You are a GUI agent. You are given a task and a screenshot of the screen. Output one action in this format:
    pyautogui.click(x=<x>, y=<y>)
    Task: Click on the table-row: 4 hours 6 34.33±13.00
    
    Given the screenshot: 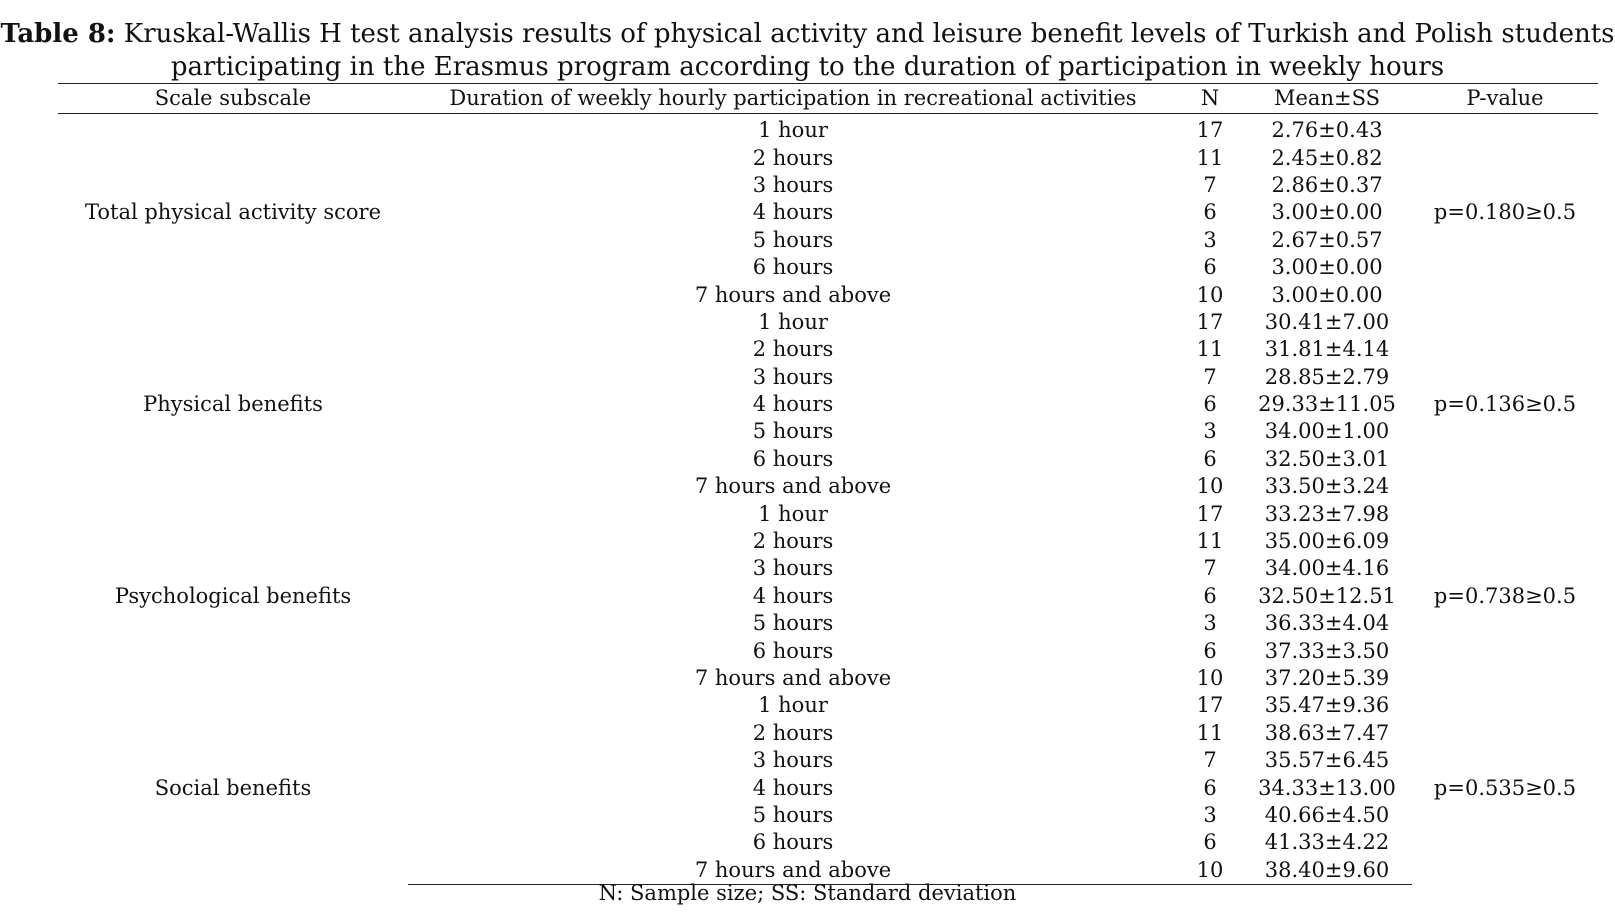 What is the action you would take?
    pyautogui.click(x=828, y=787)
    